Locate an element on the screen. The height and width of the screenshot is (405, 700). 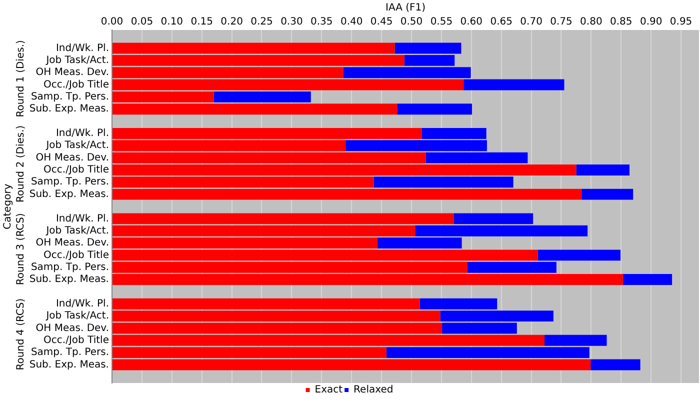
x-tick-label: 0.85 is located at coordinates (621, 22).